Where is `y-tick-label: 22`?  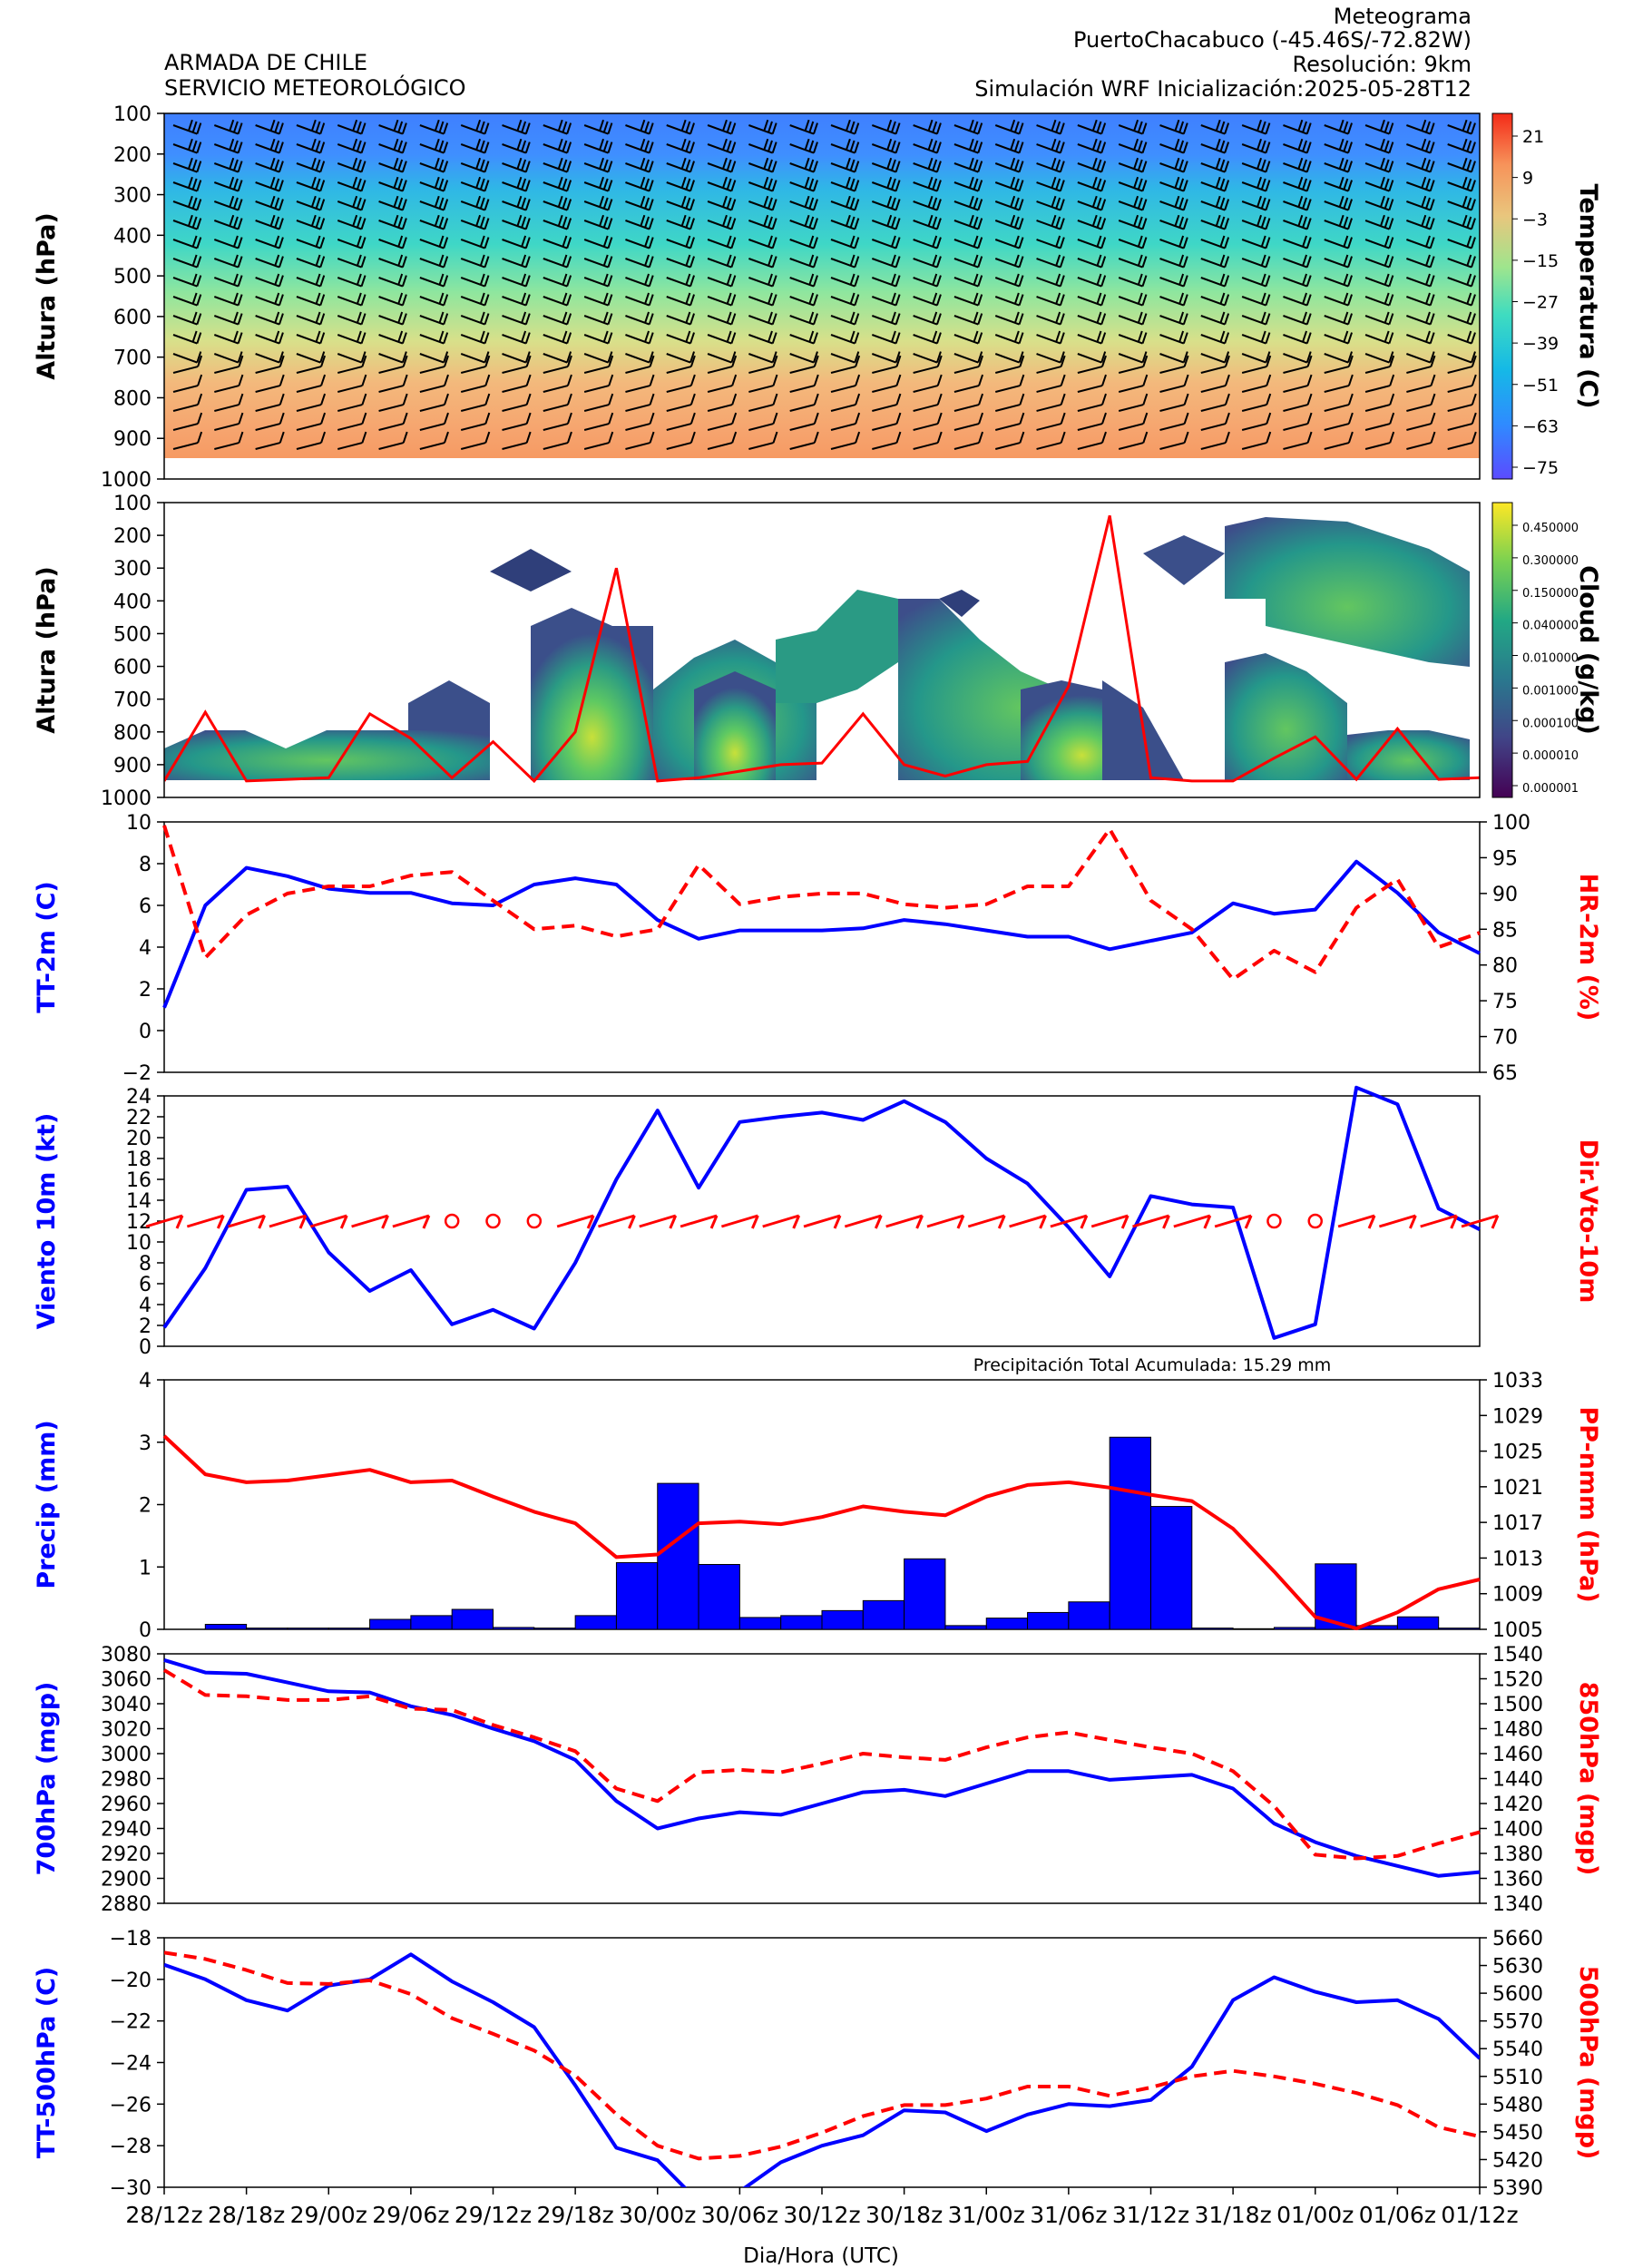
y-tick-label: 22 is located at coordinates (139, 1118).